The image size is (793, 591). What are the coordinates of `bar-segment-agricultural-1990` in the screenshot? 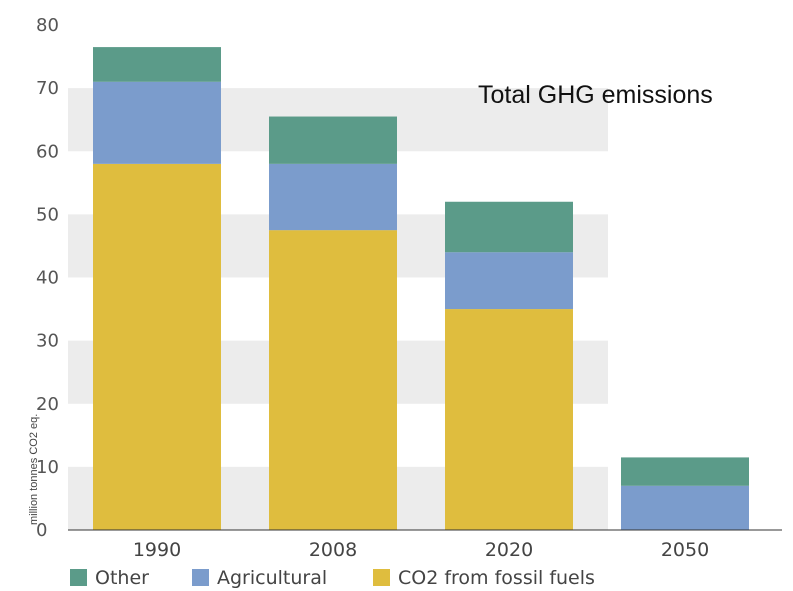 It's located at (157, 122).